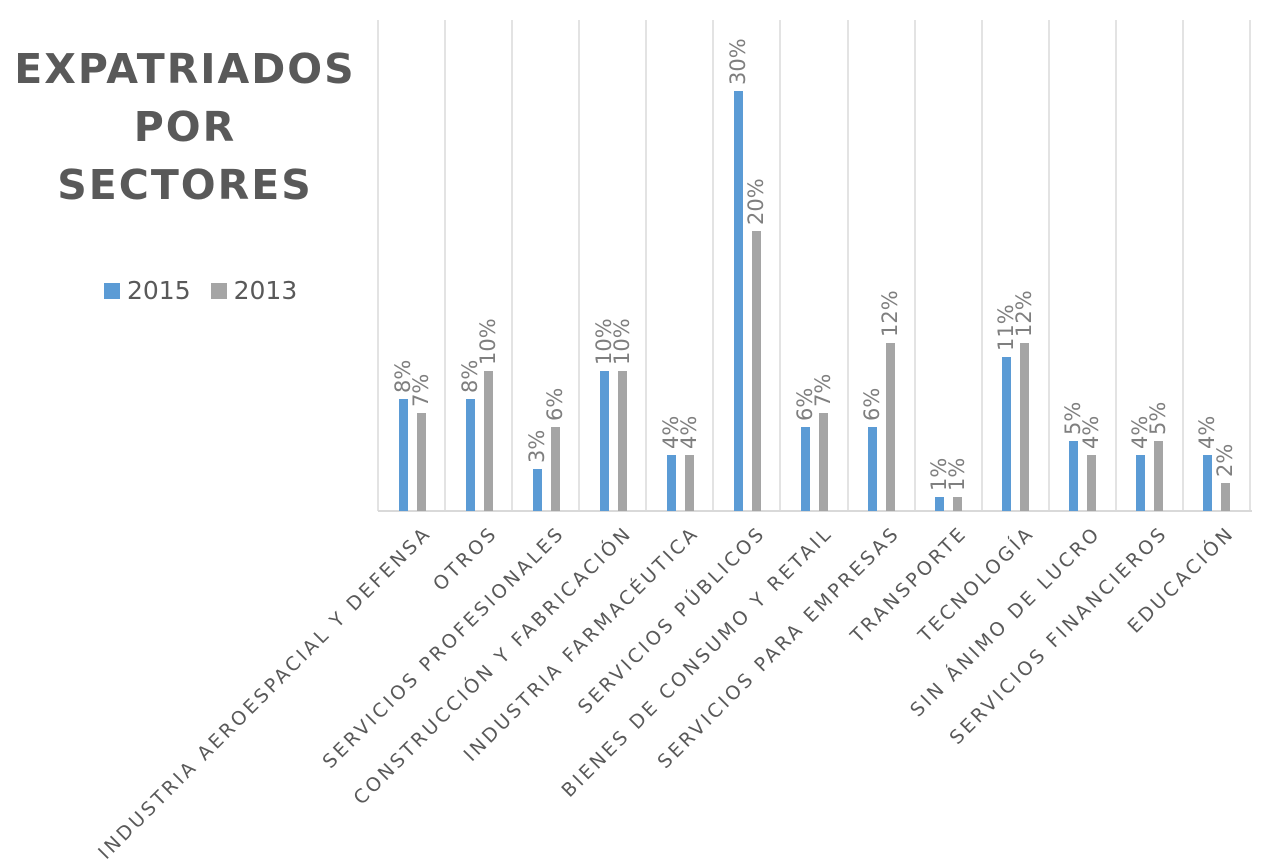  Describe the element at coordinates (112, 290) in the screenshot. I see `legend-swatch-2015-icon` at that location.